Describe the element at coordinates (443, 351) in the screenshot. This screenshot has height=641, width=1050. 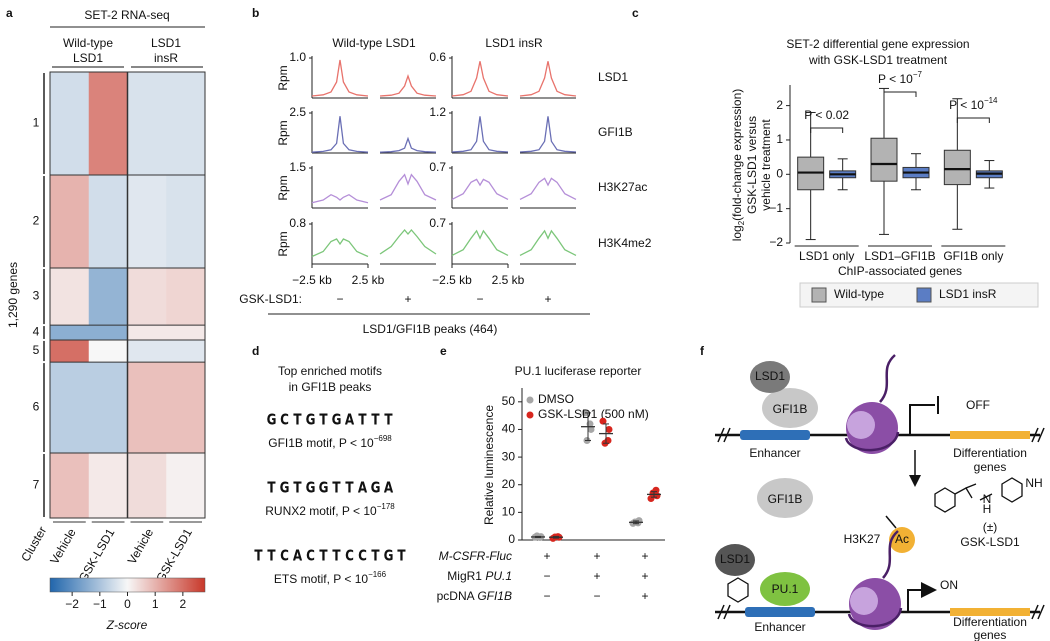
I see `panel-letter: e` at that location.